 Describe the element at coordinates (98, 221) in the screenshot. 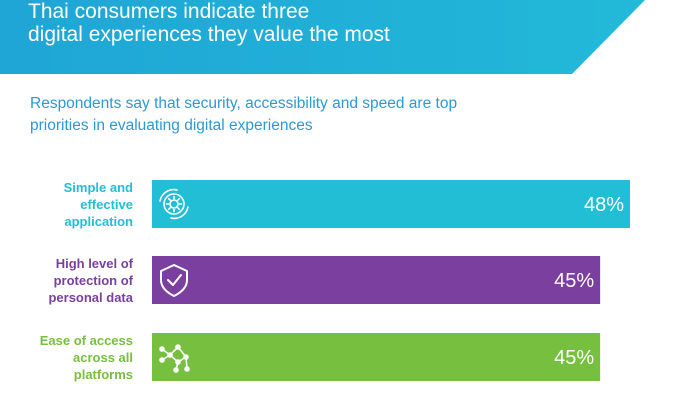

I see `category-label-line: application` at that location.